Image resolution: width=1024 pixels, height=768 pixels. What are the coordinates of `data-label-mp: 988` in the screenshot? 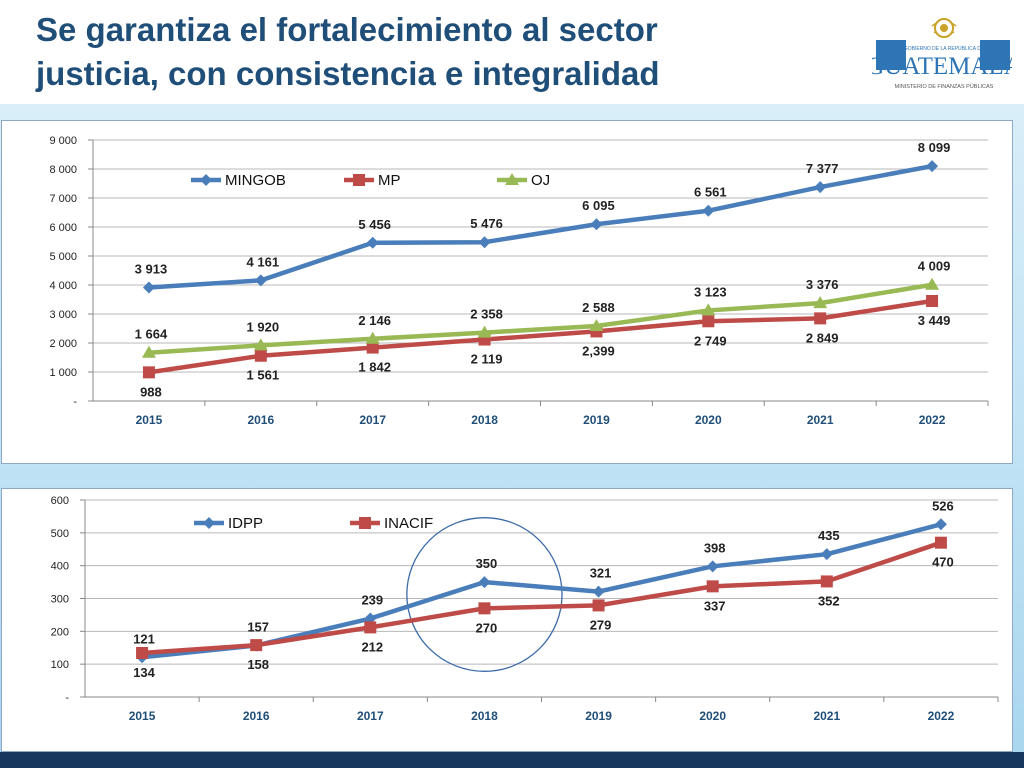 It's located at (151, 391).